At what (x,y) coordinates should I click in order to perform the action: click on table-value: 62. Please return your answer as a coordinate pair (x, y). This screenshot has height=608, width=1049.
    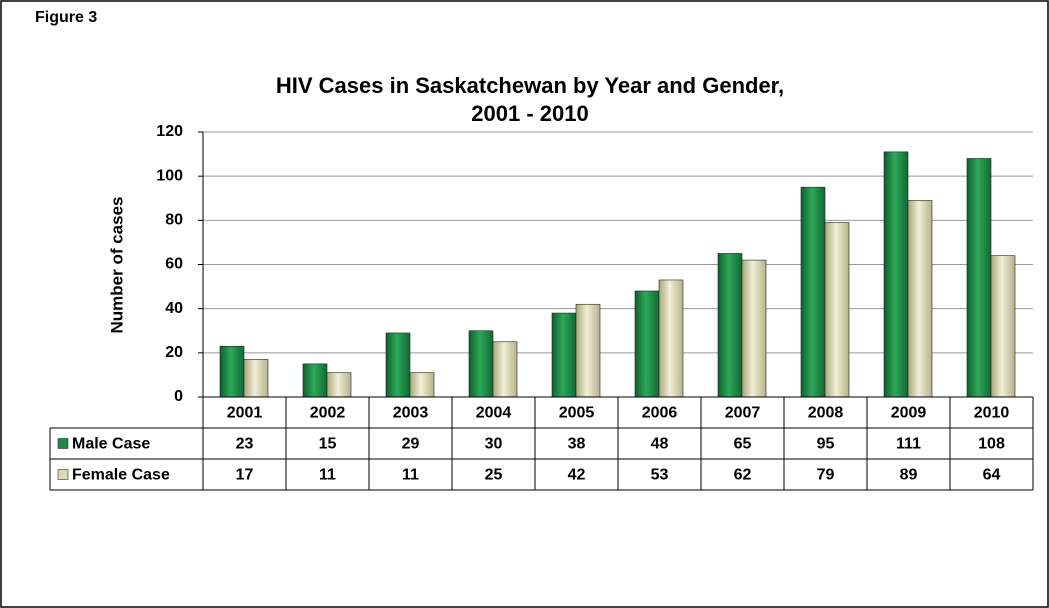
    Looking at the image, I should click on (743, 475).